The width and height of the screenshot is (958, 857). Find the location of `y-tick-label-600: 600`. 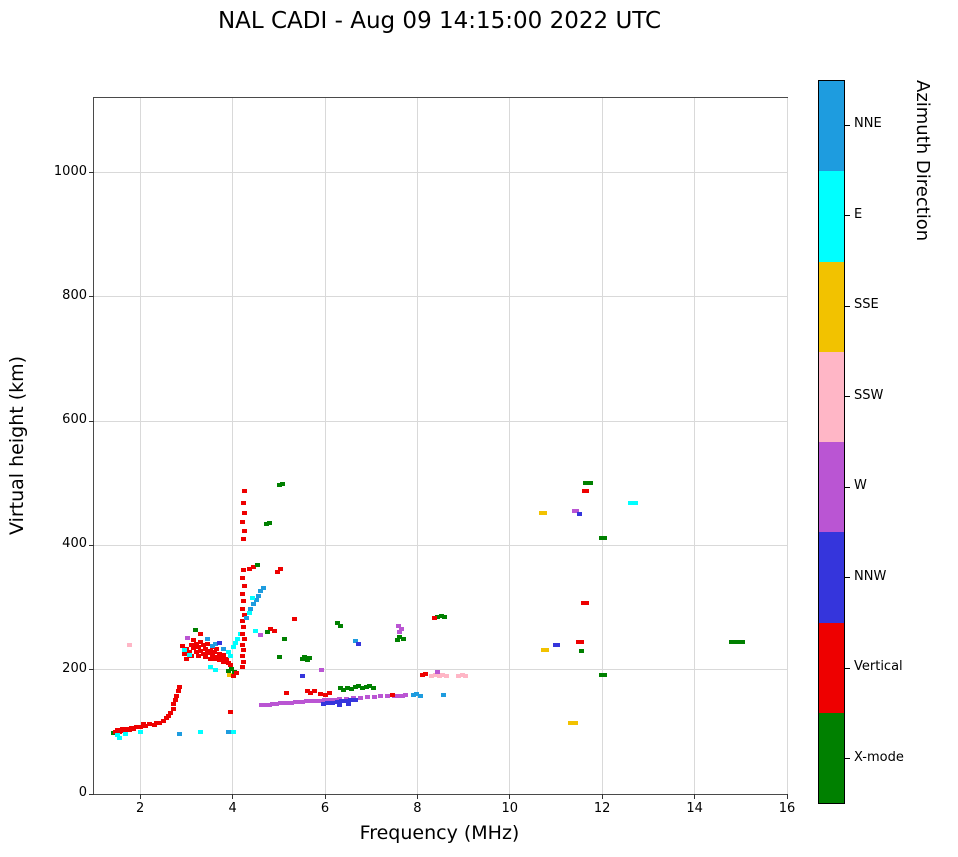

y-tick-label-600: 600 is located at coordinates (74, 420).